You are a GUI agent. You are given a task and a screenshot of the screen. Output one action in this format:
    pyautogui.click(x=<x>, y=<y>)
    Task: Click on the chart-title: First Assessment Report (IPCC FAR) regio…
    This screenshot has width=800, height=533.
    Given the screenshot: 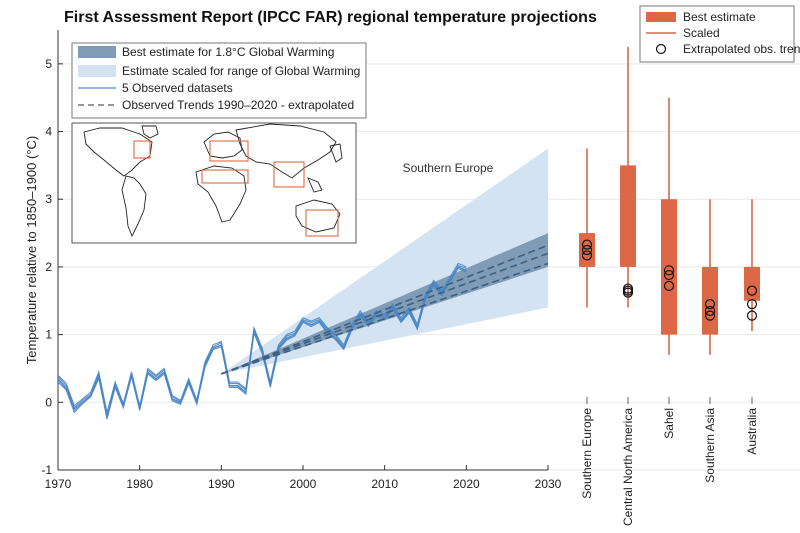 What is the action you would take?
    pyautogui.click(x=330, y=17)
    